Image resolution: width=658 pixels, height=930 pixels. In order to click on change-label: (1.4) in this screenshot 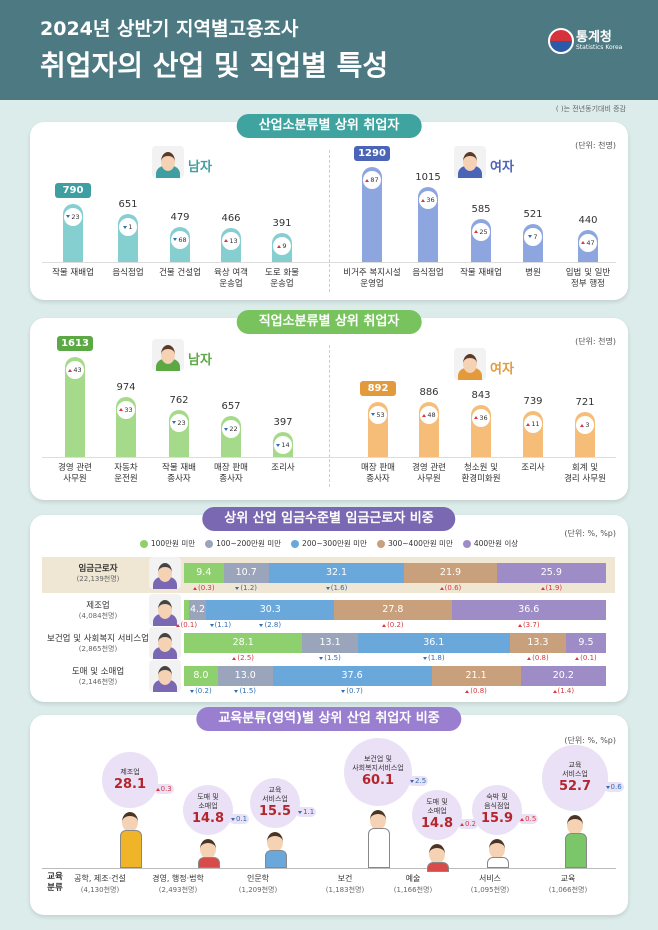, I will do `click(563, 691)`.